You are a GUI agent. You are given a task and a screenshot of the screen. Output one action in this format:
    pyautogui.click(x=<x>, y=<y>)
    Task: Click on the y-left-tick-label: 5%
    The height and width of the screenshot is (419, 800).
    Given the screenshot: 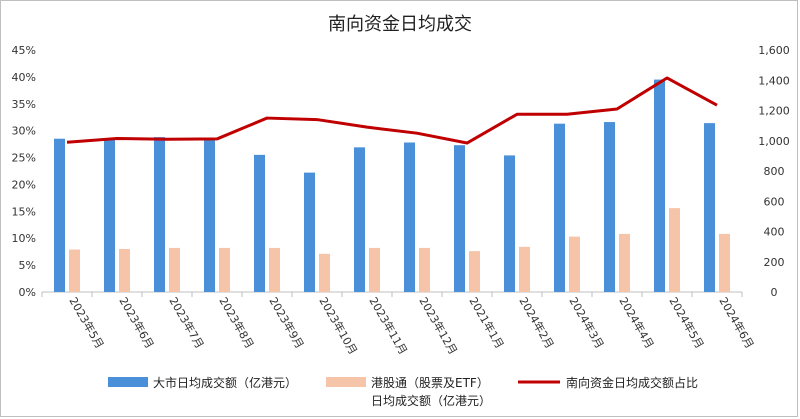 What is the action you would take?
    pyautogui.click(x=27, y=265)
    